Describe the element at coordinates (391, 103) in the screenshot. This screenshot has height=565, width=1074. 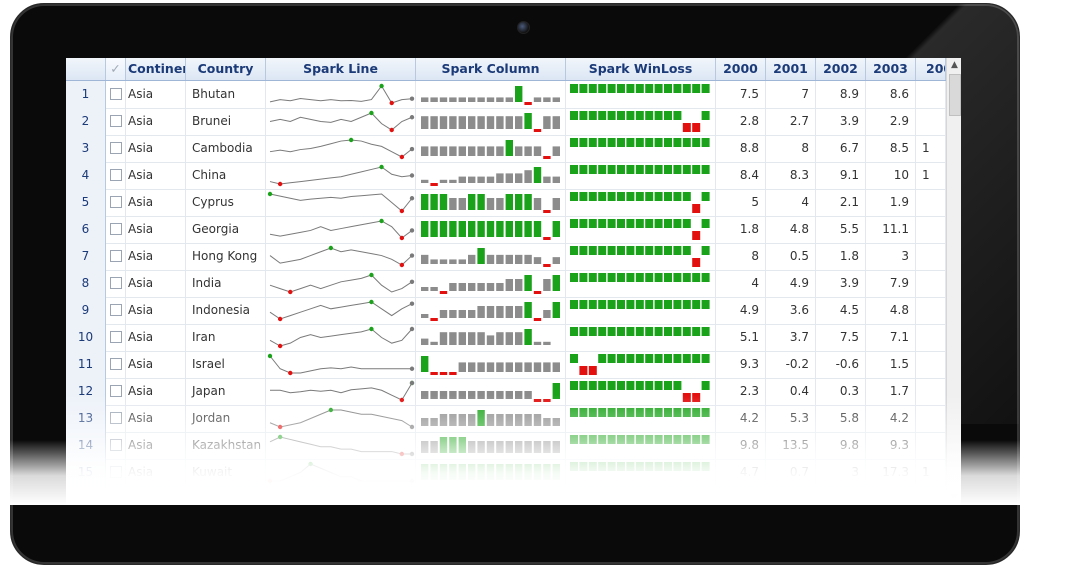
I see `spark-line-low-point` at that location.